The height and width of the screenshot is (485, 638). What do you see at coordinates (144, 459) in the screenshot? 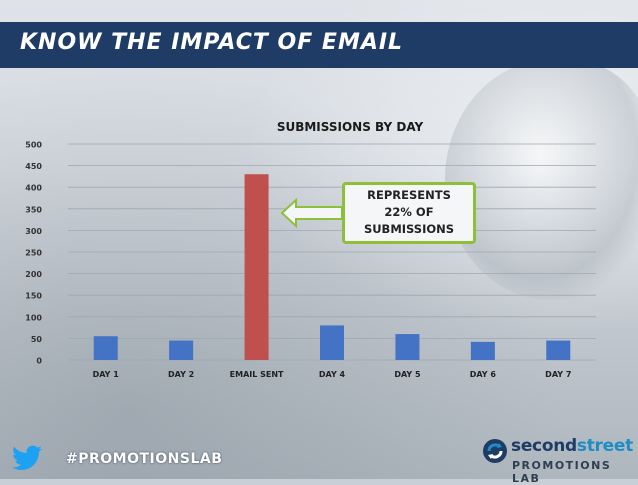
I see `hashtag-text: #PromotionsLab` at bounding box center [144, 459].